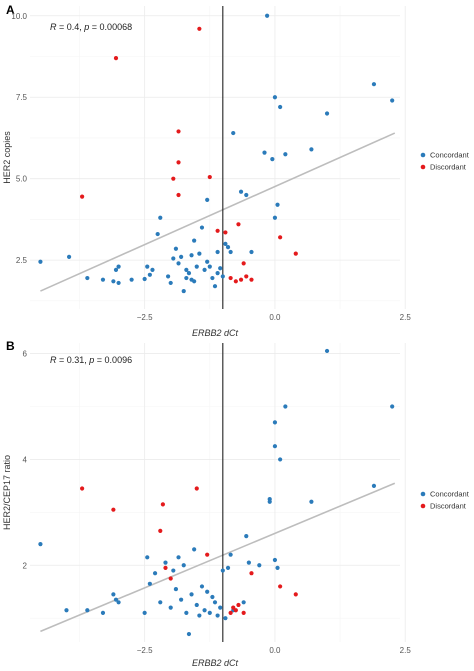  I want to click on legend: Concordant Discordant, so click(445, 161).